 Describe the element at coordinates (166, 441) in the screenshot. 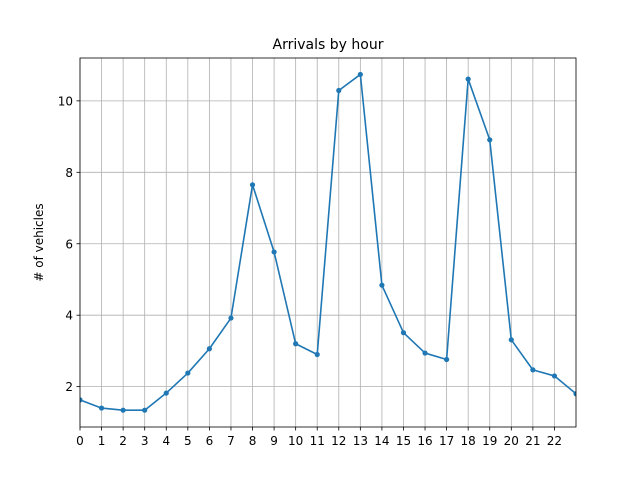

I see `x-tick-label: 4` at that location.